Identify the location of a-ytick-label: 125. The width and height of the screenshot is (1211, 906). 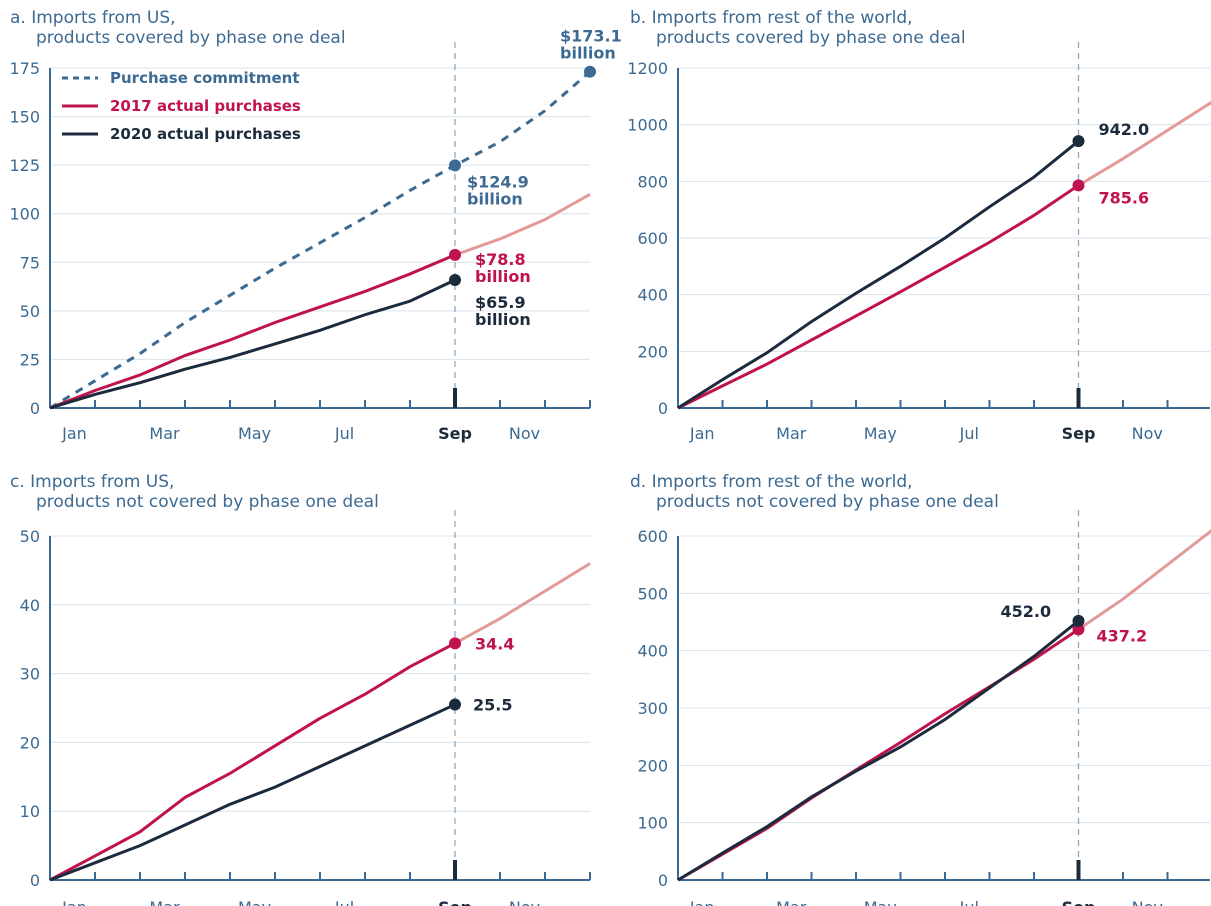
(24, 165).